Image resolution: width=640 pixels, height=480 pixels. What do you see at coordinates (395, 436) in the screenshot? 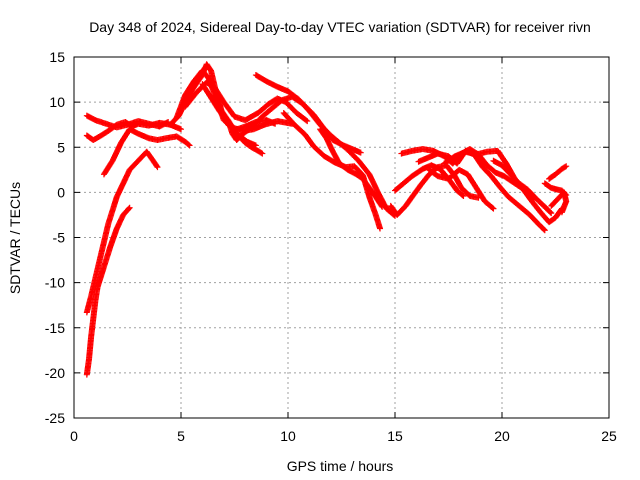
I see `x-tick-label: 15` at bounding box center [395, 436].